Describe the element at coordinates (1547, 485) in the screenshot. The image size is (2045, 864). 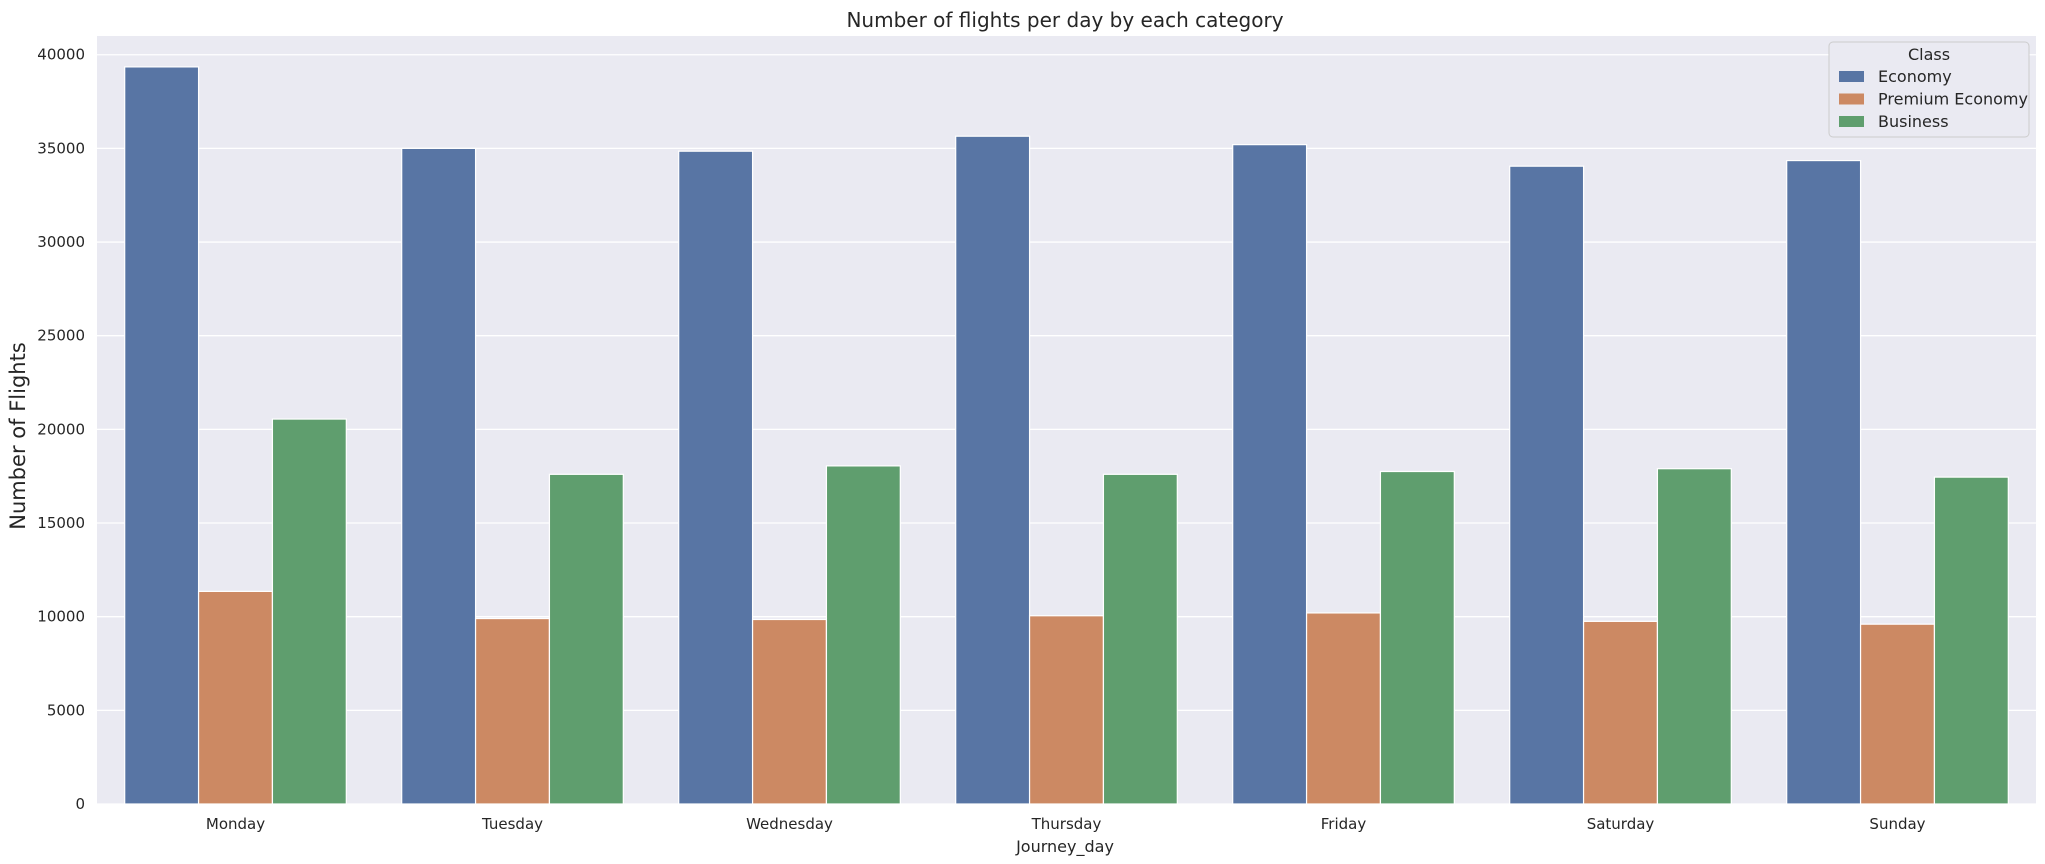
I see `bar-economy-saturday` at that location.